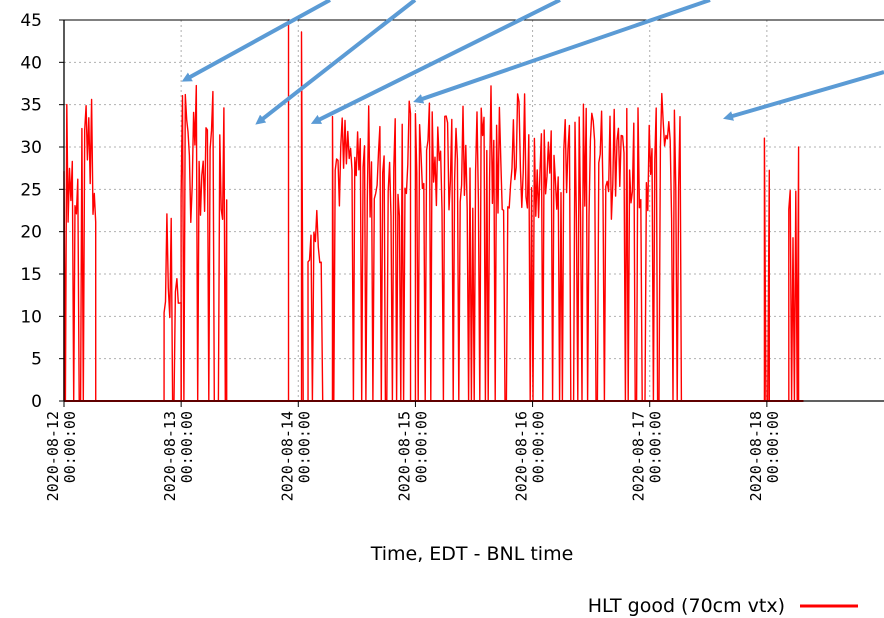 The image size is (884, 618). What do you see at coordinates (31, 21) in the screenshot?
I see `y-tick-label: 45` at bounding box center [31, 21].